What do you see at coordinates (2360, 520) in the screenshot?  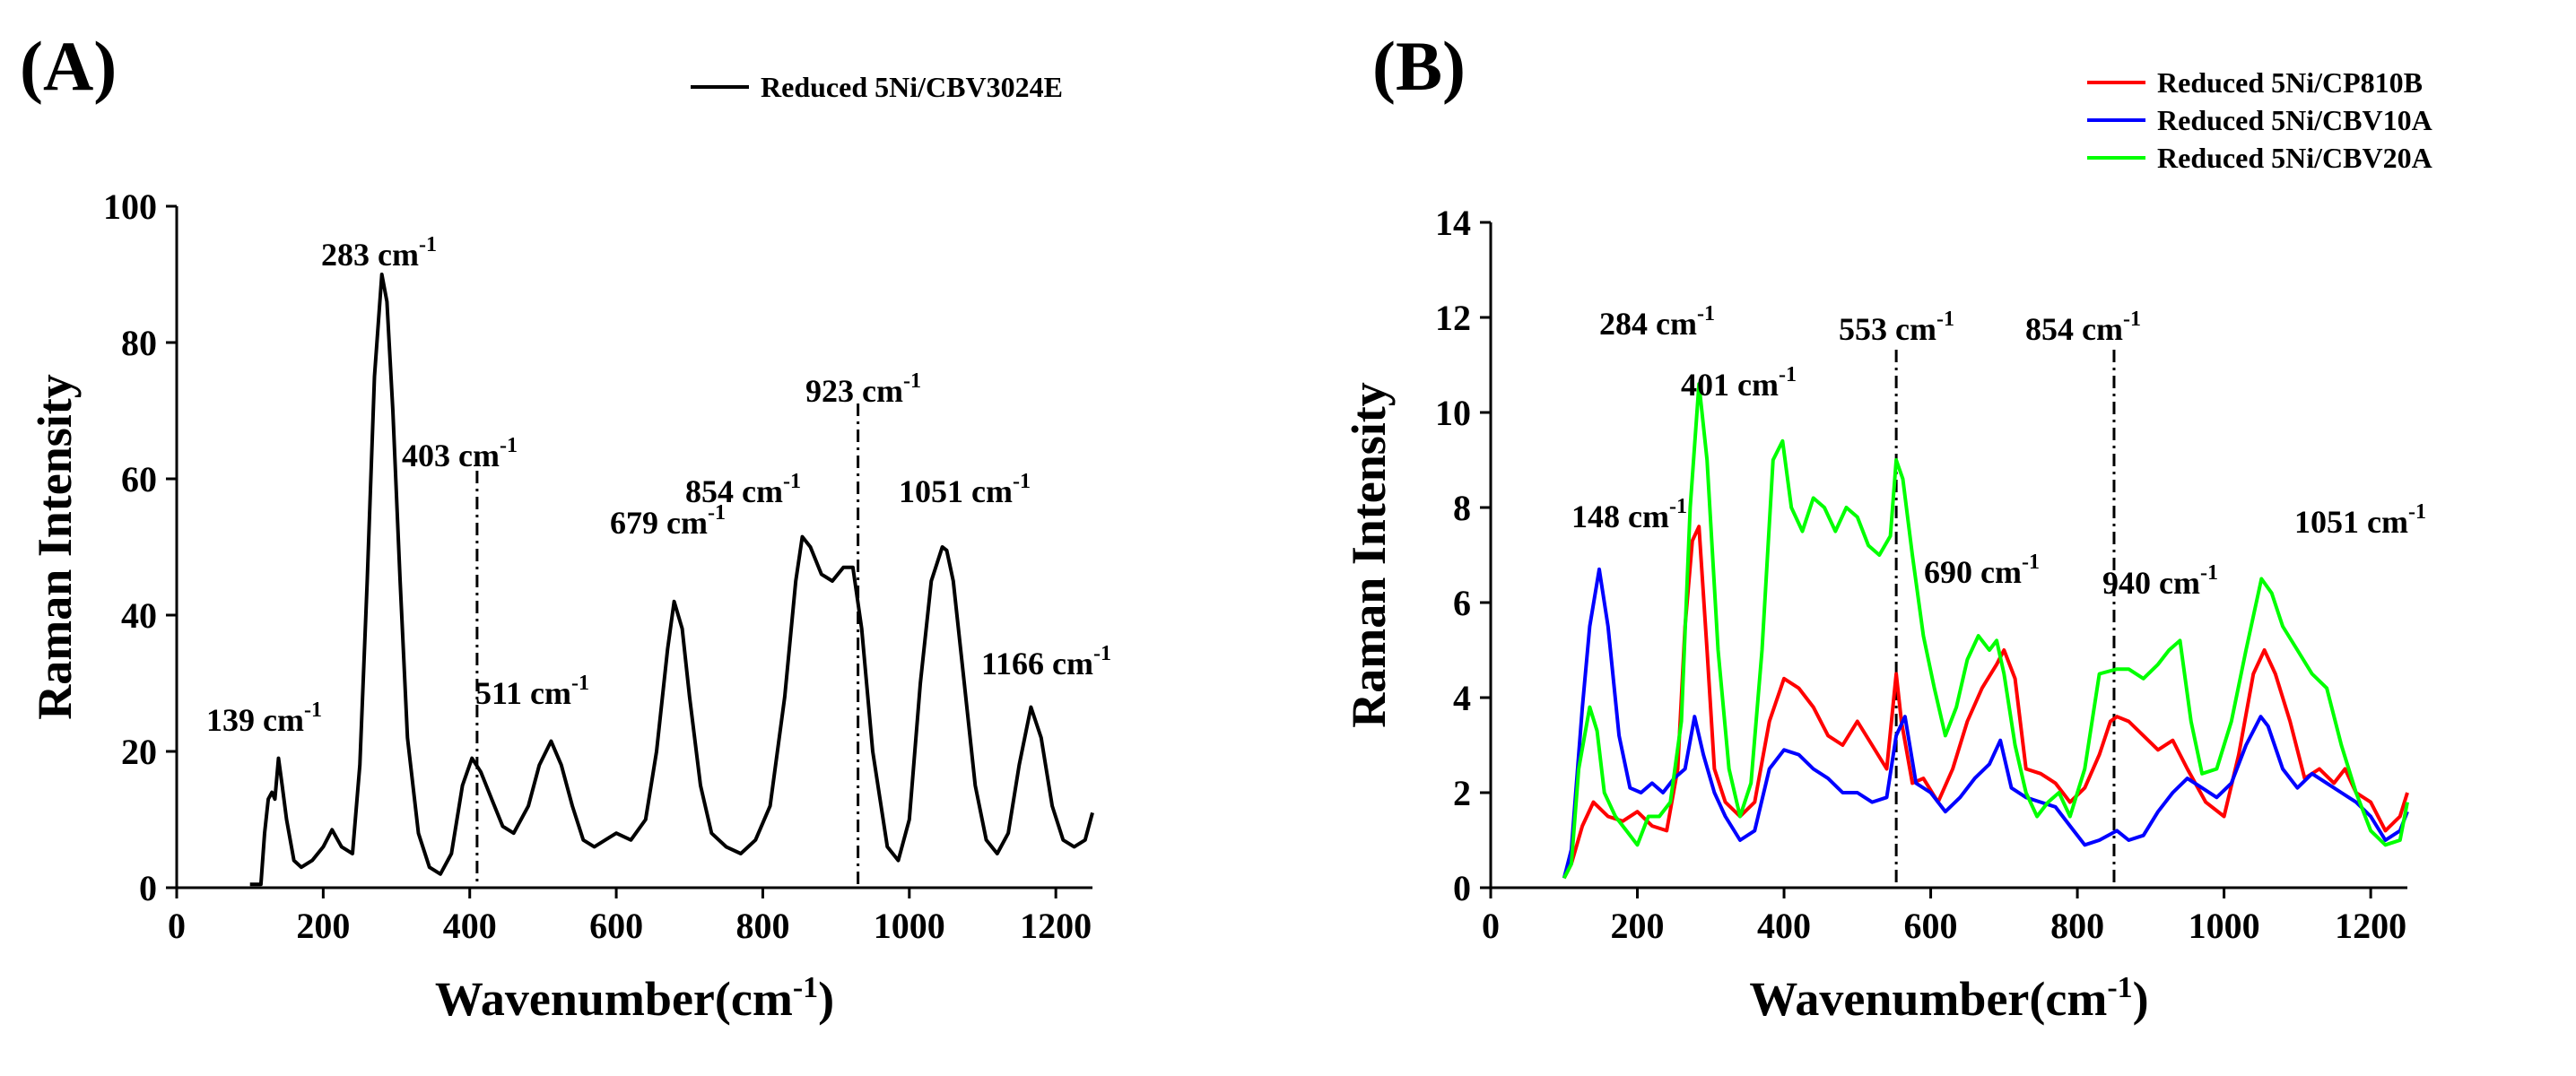 I see `panelB-peak-annotation: 1051 cm-1` at bounding box center [2360, 520].